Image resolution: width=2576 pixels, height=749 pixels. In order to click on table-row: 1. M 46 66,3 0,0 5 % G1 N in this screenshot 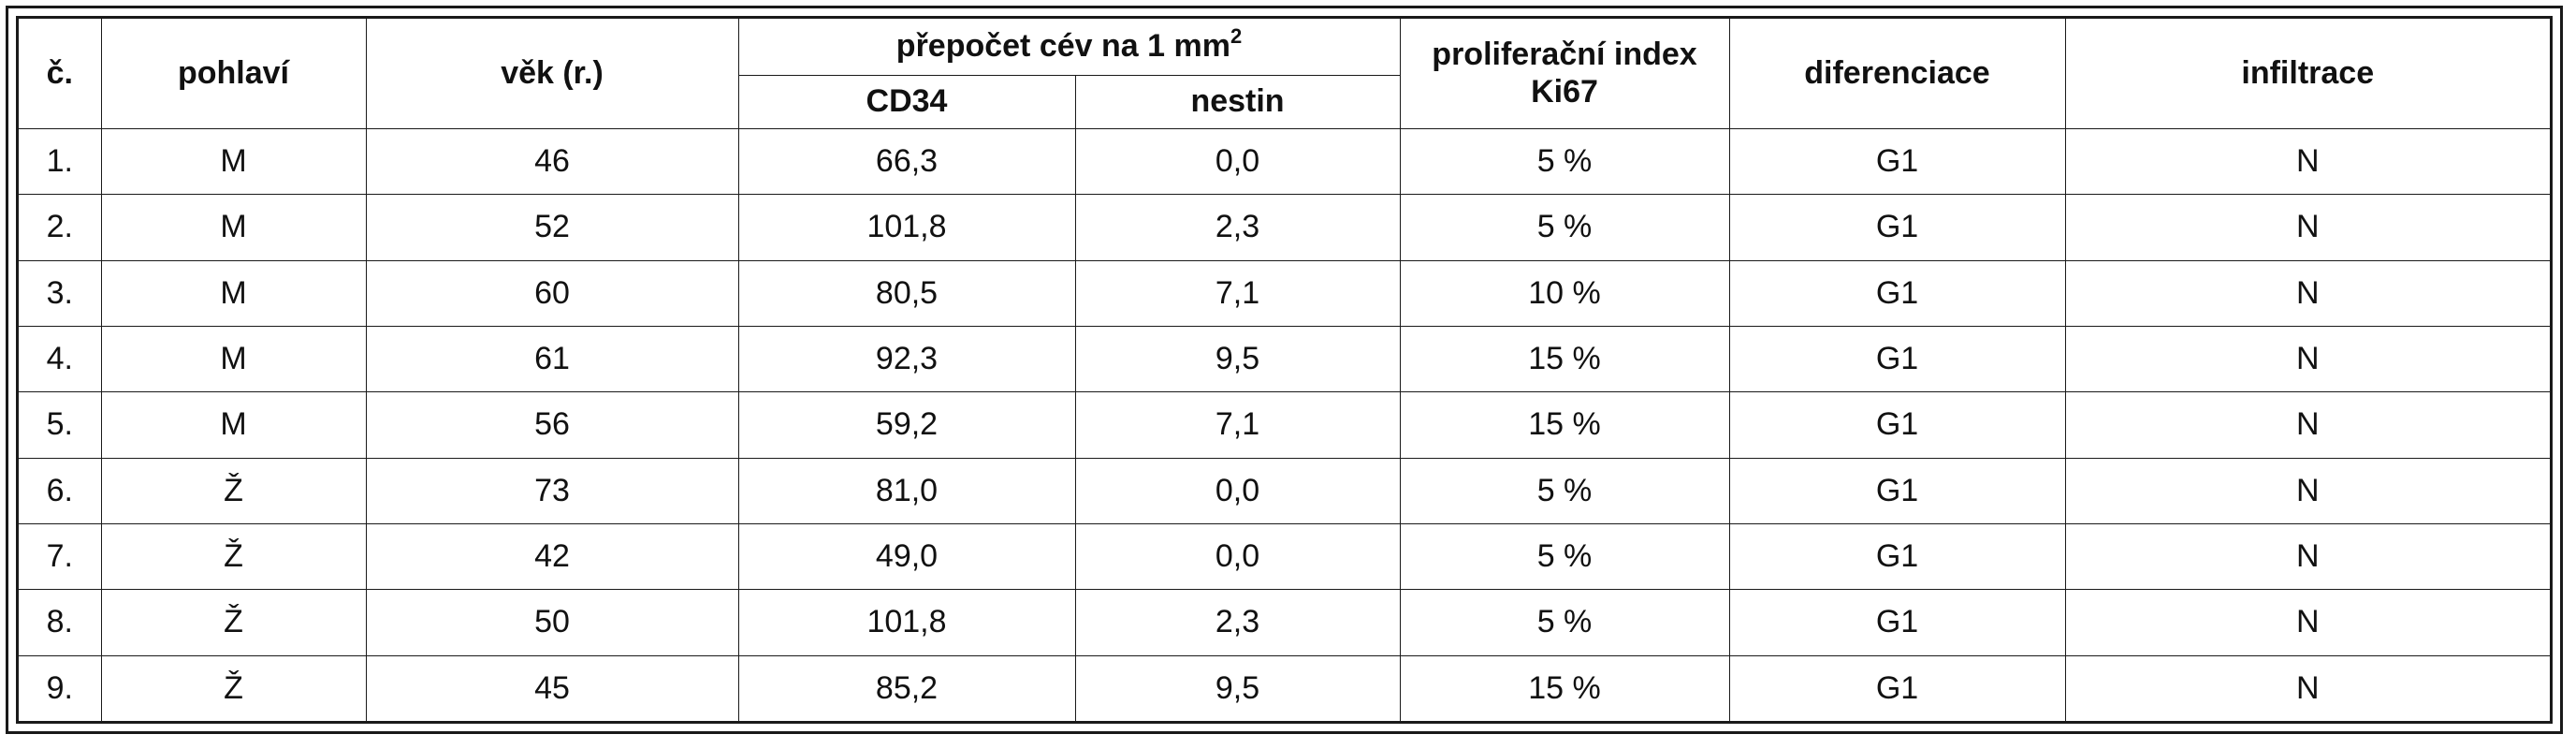, I will do `click(1284, 161)`.